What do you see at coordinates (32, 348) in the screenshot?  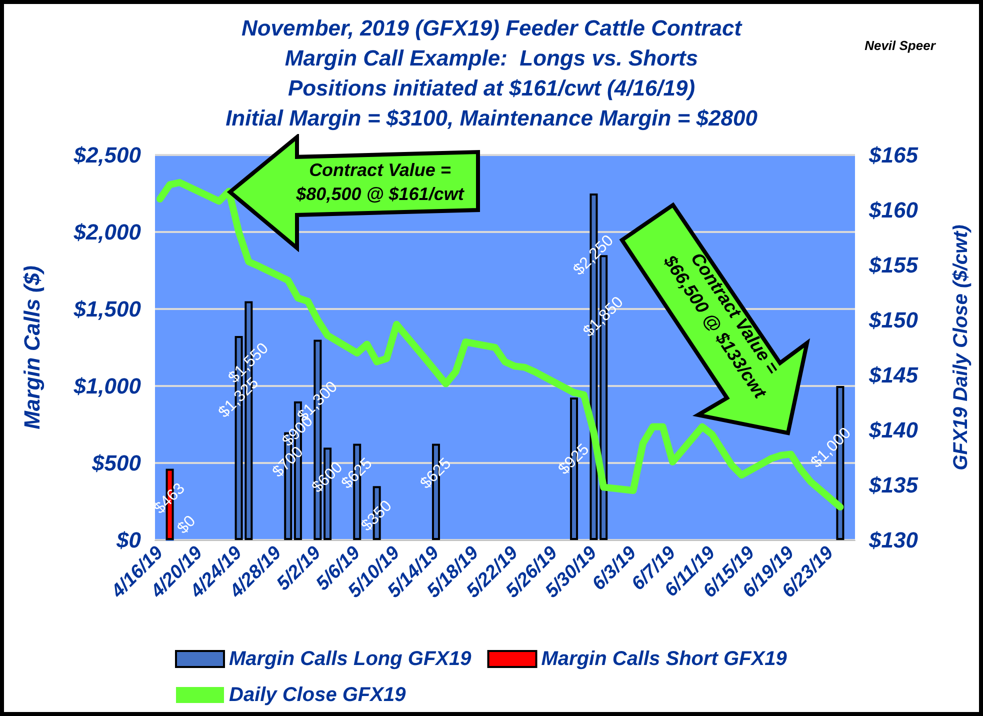 I see `y-axis-title: Margin Calls ($)` at bounding box center [32, 348].